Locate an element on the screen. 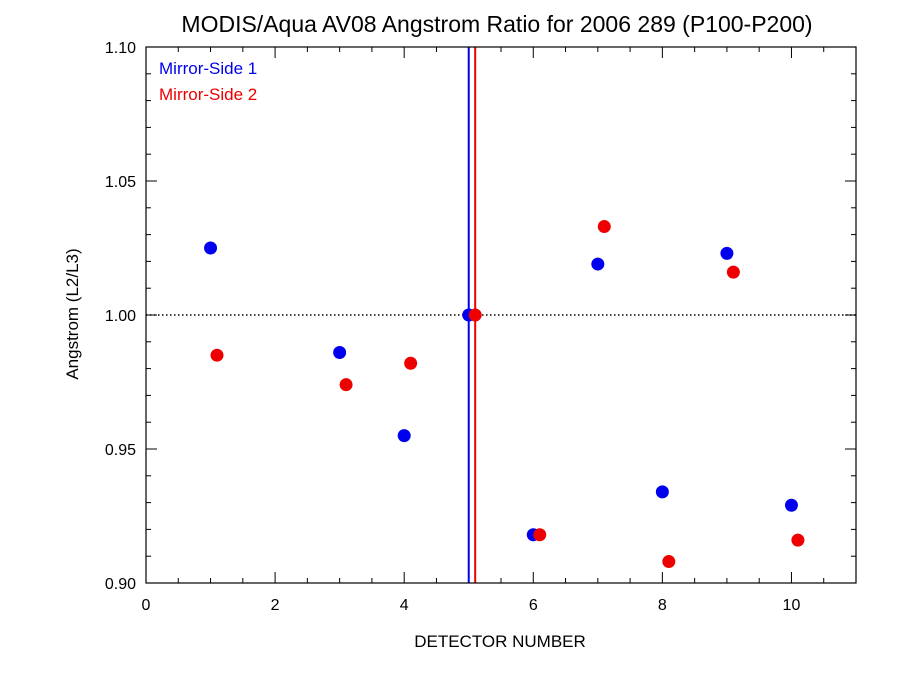 The width and height of the screenshot is (900, 675). y-axis-label: Angstrom (L2/L3) is located at coordinates (72, 313).